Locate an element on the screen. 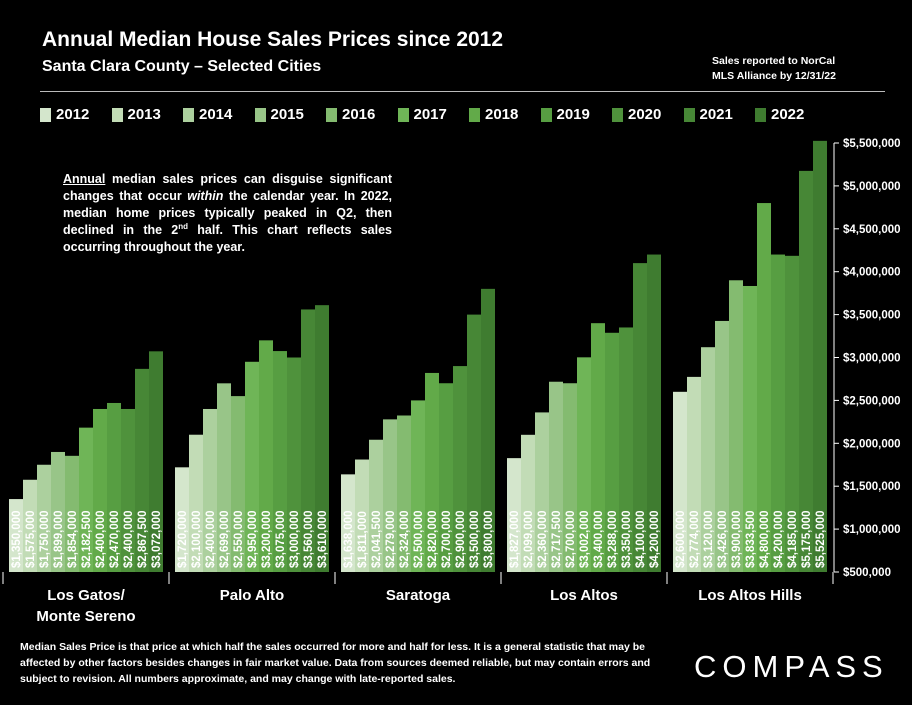 The height and width of the screenshot is (705, 912). bar-2-2019 is located at coordinates (446, 477).